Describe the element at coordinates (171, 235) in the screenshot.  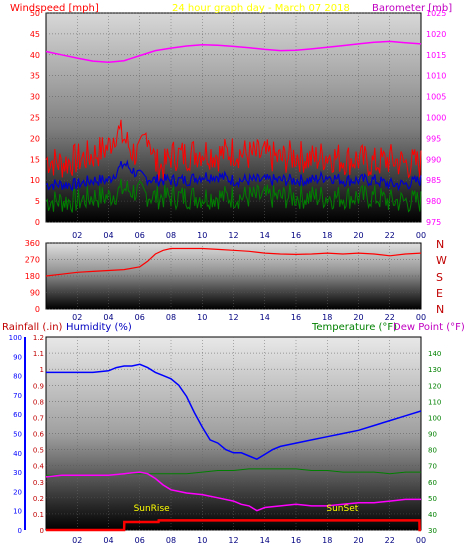
I see `wind-x-tick-label: 08` at that location.